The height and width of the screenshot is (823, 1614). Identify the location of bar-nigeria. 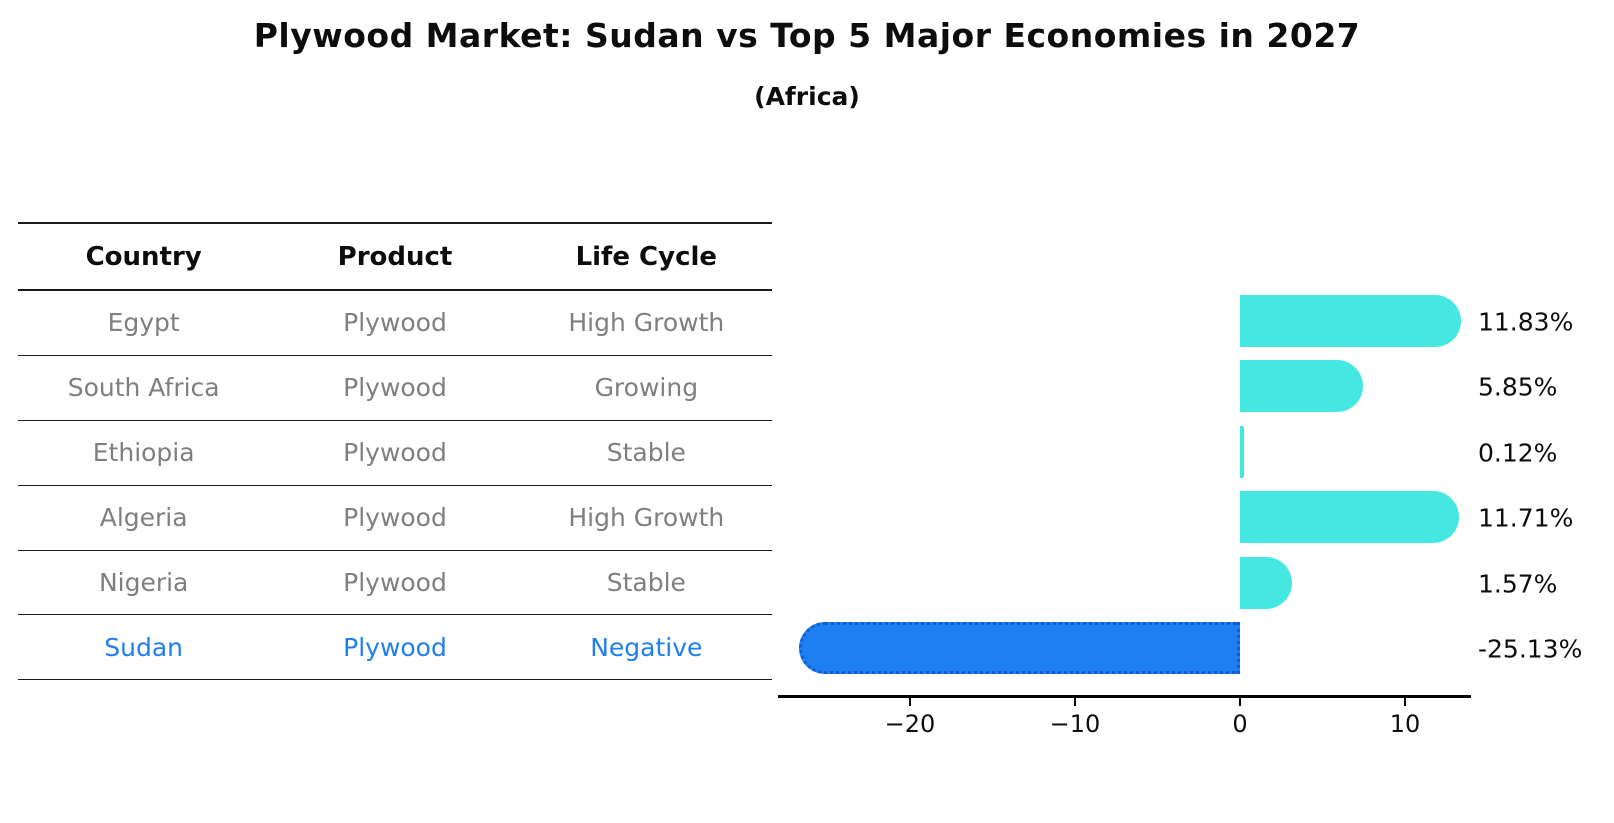
(1266, 582).